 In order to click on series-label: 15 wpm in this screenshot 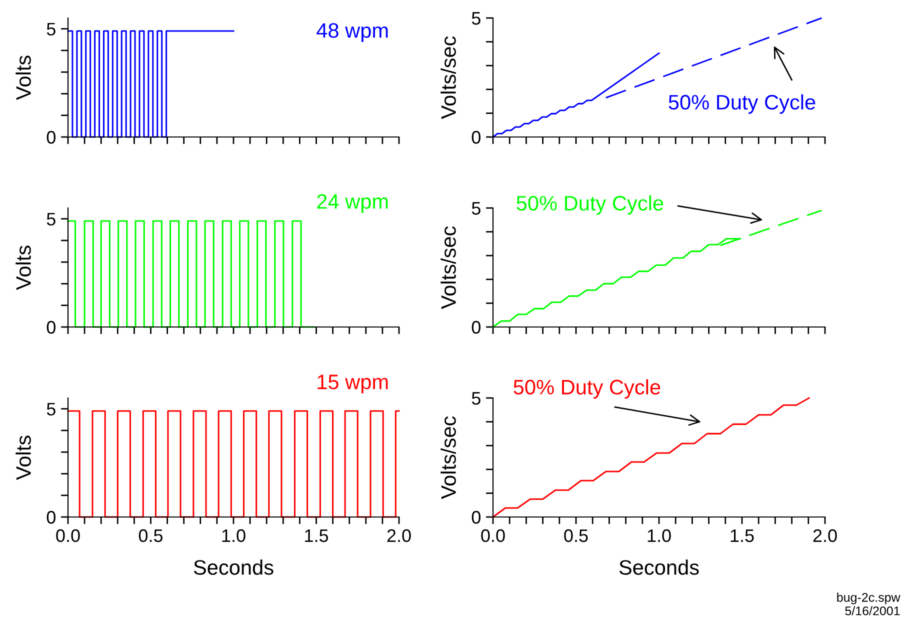, I will do `click(353, 384)`.